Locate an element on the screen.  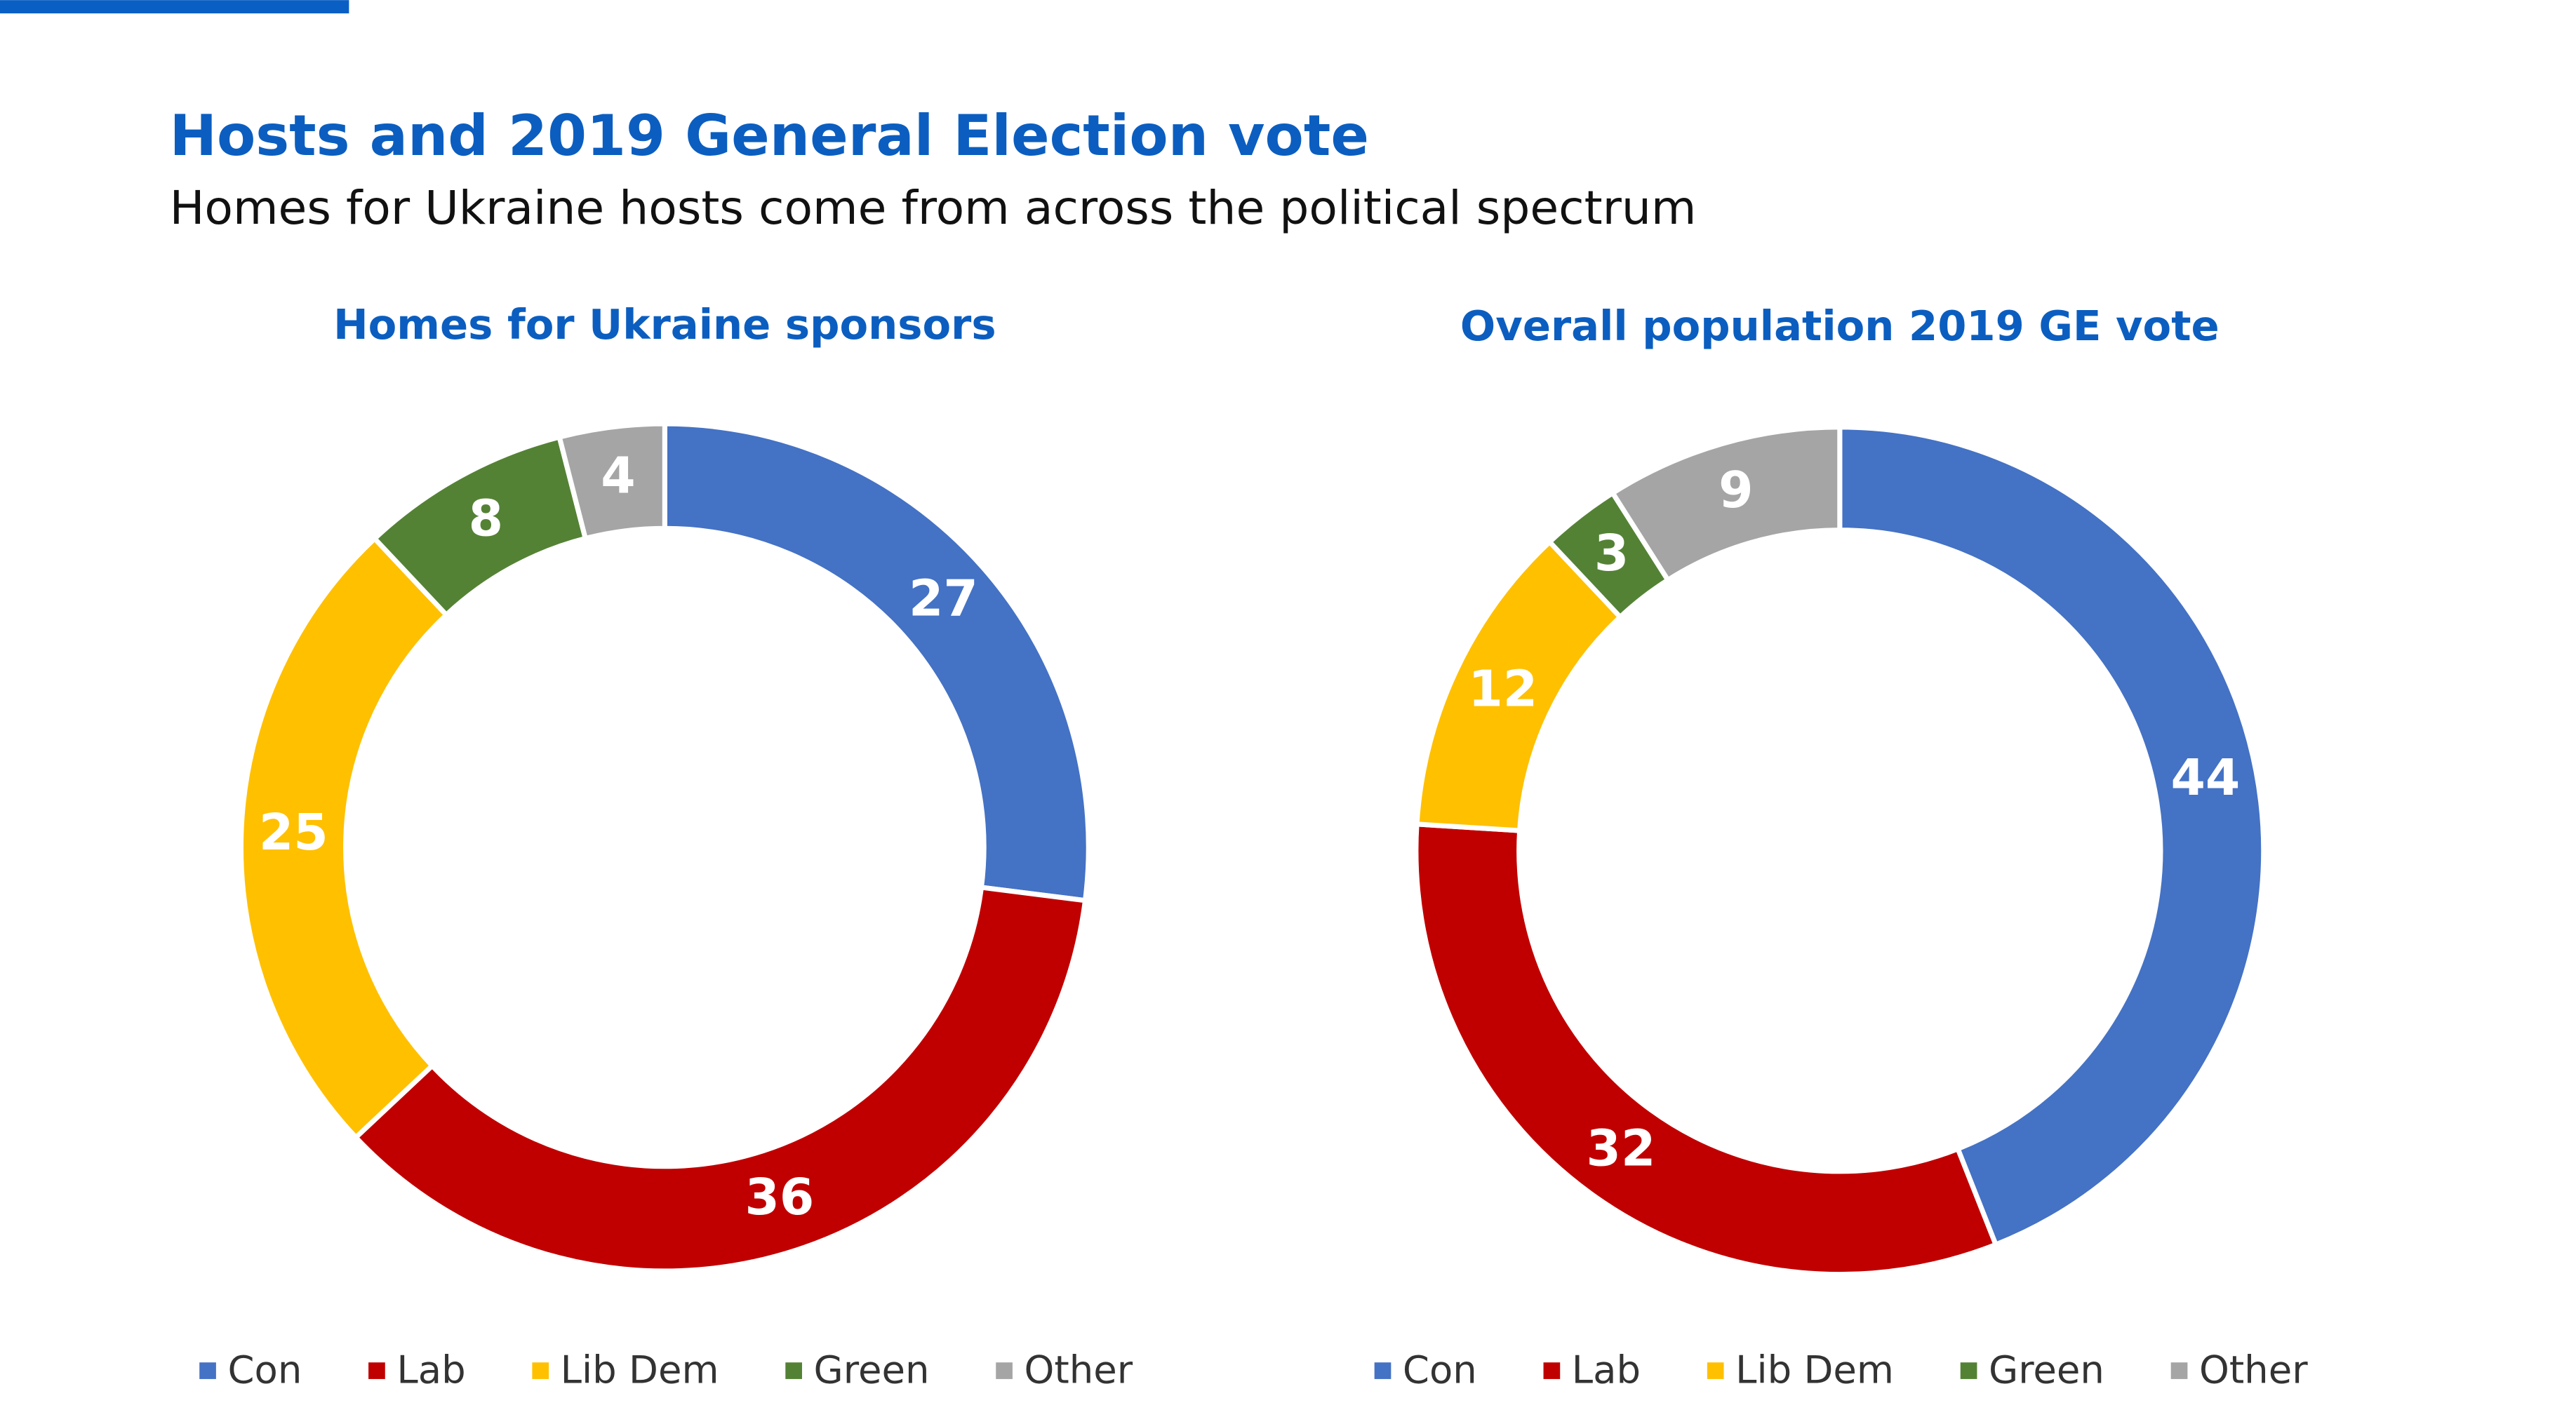
accent-bar is located at coordinates (174, 7).